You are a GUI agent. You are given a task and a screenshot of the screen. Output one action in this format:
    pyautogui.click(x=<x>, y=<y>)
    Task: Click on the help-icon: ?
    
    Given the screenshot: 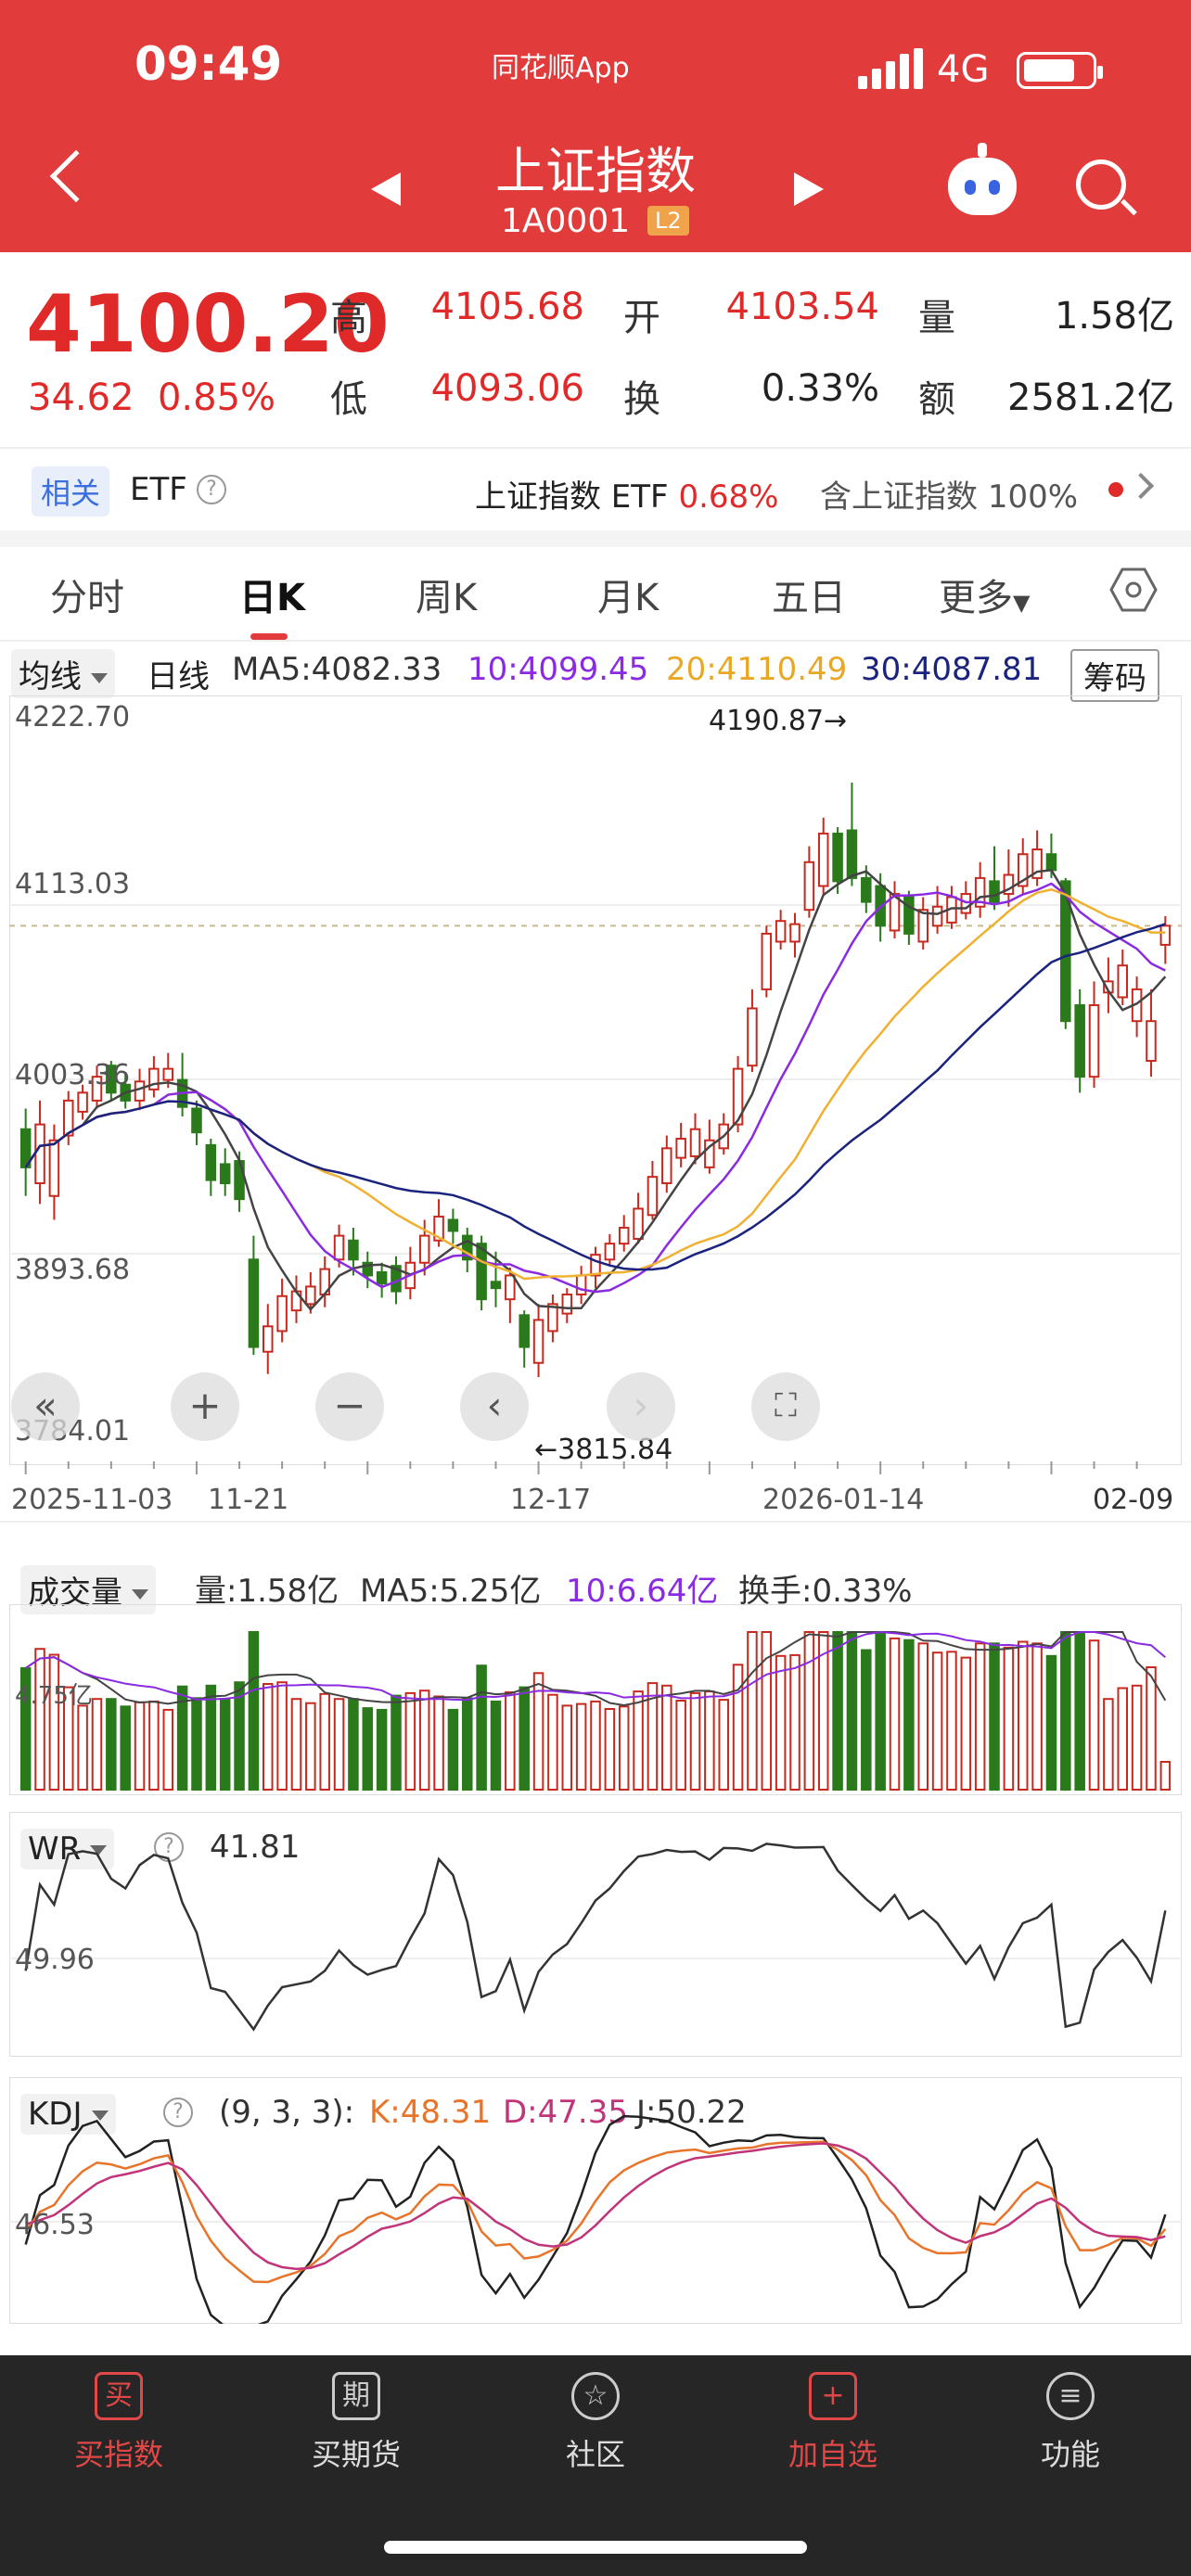 What is the action you would take?
    pyautogui.click(x=211, y=489)
    